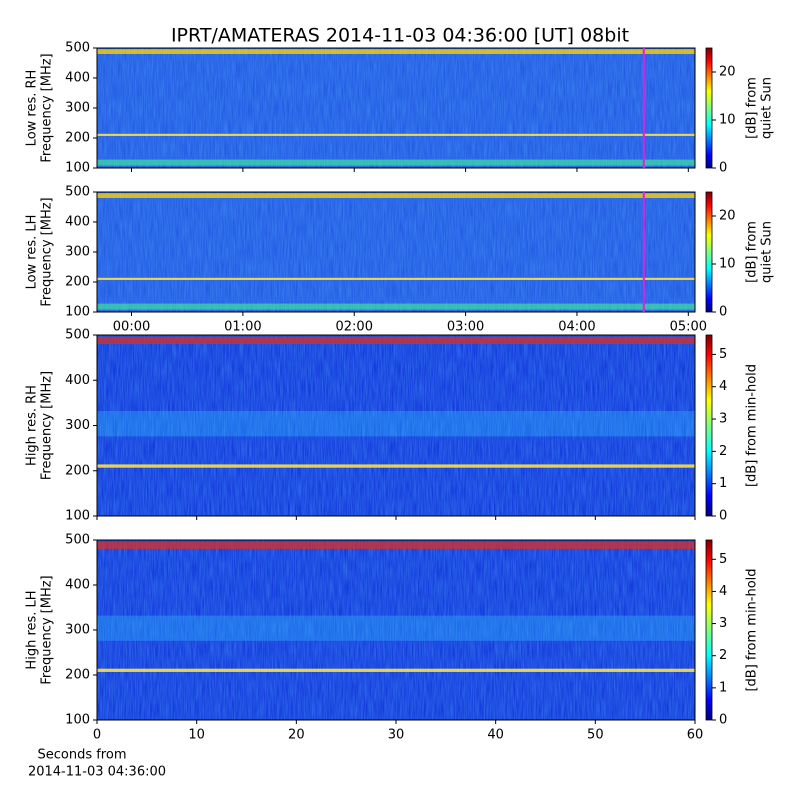 The image size is (800, 804). I want to click on x-tick-label: 05:00, so click(688, 327).